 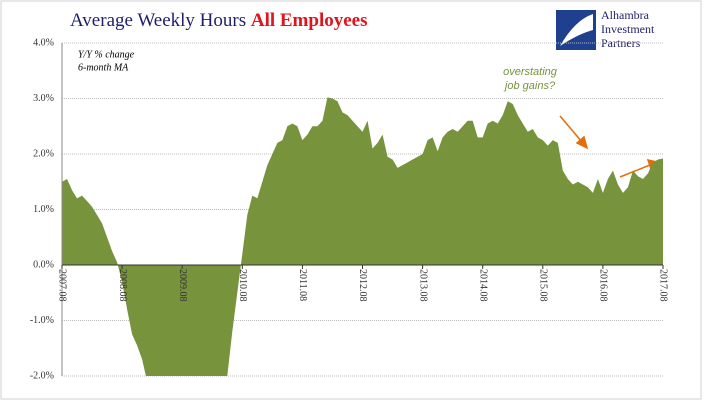 I want to click on x-tick-label: 2013.08, so click(x=422, y=285).